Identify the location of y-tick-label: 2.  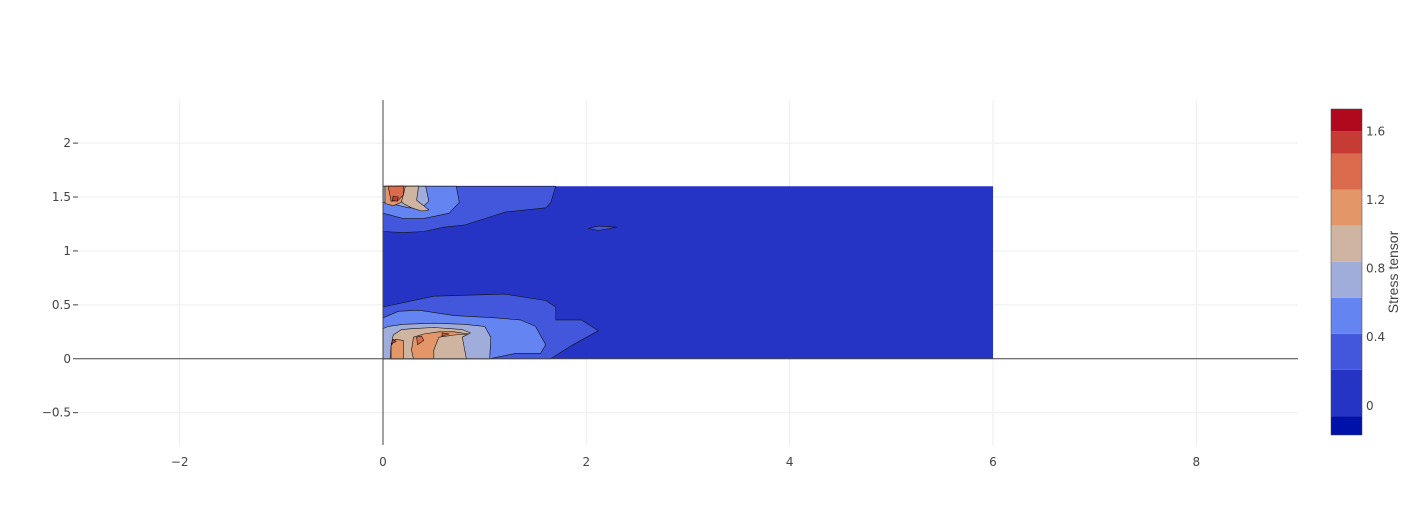
(67, 143).